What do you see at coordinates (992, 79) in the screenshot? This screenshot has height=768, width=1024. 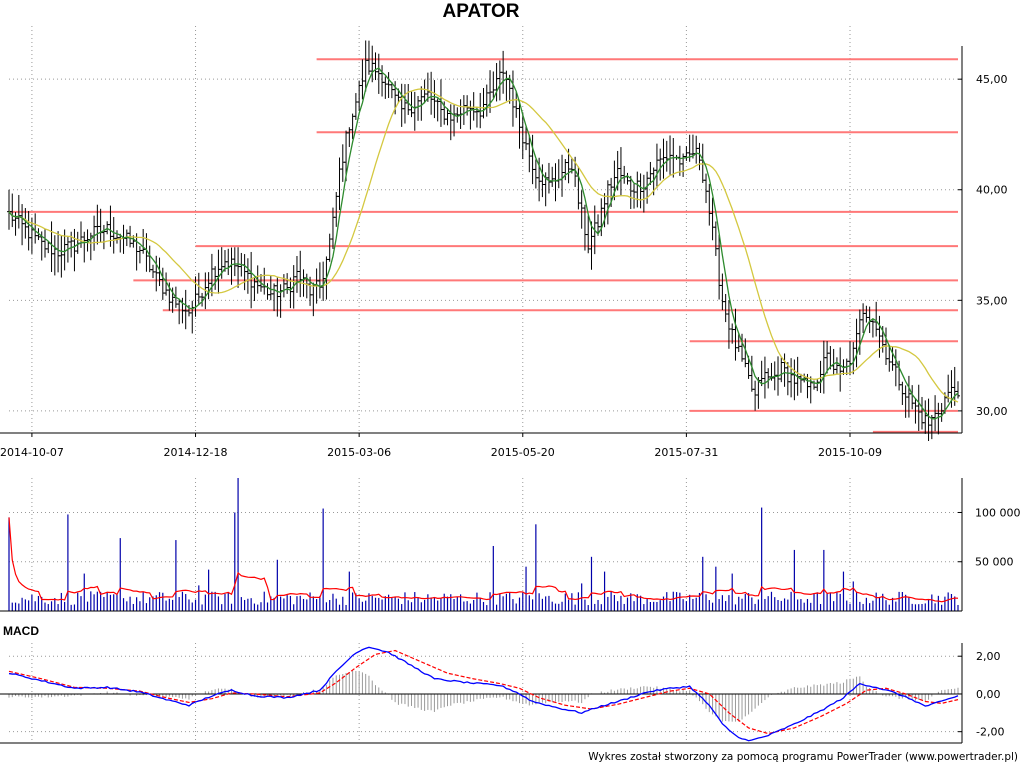 I see `price-y-tick-label: 45,00` at bounding box center [992, 79].